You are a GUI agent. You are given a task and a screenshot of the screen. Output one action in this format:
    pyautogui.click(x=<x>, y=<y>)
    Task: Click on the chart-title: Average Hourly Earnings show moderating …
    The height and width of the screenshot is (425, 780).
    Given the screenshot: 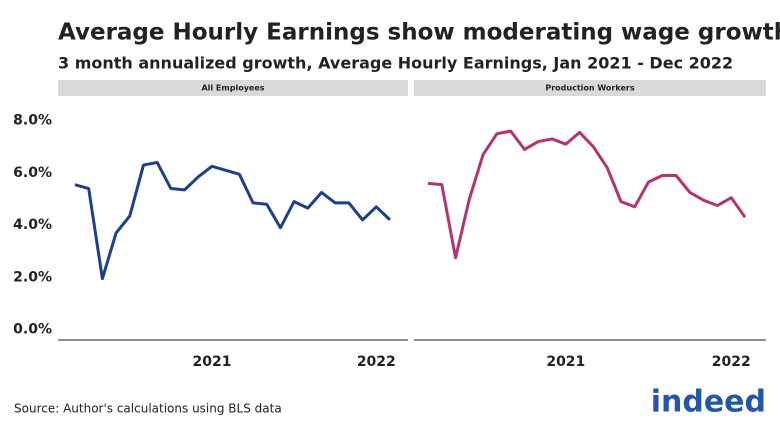 What is the action you would take?
    pyautogui.click(x=419, y=33)
    